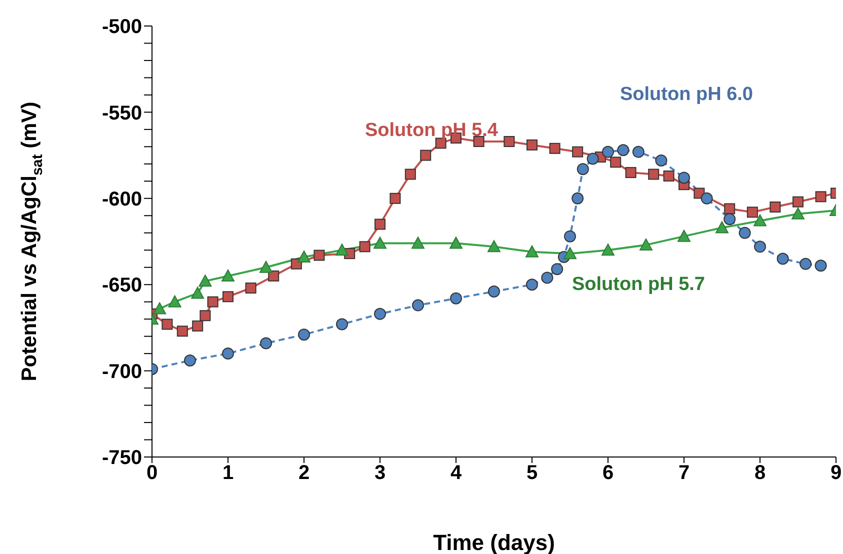 The height and width of the screenshot is (554, 843). I want to click on y-tick-label: -600, so click(122, 199).